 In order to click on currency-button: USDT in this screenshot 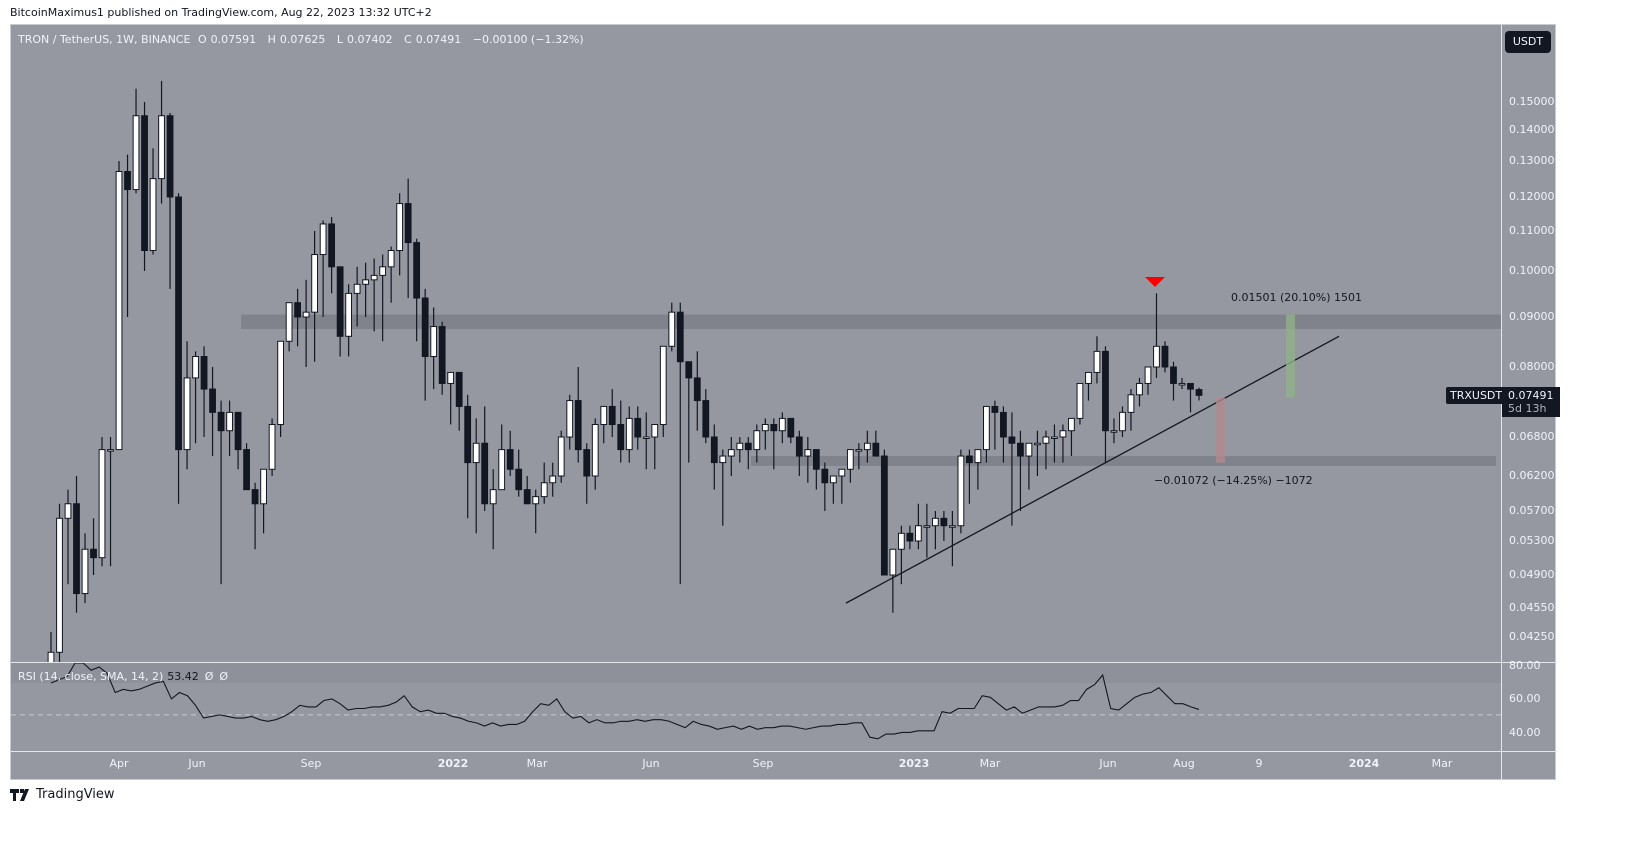, I will do `click(1528, 42)`.